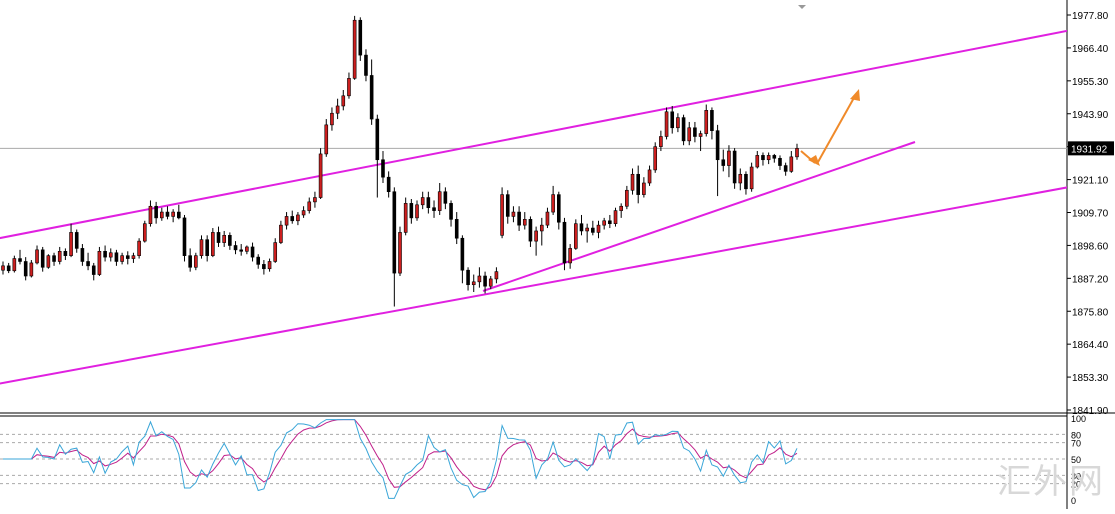 The image size is (1115, 514). Describe the element at coordinates (1090, 214) in the screenshot. I see `price-tick-label: 1909.70` at that location.